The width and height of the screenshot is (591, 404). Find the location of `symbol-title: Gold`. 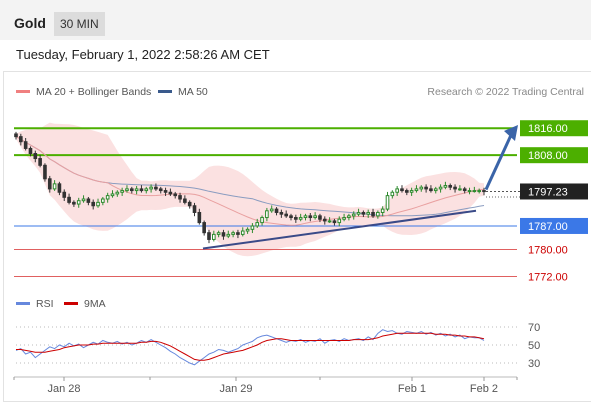

symbol-title: Gold is located at coordinates (30, 23).